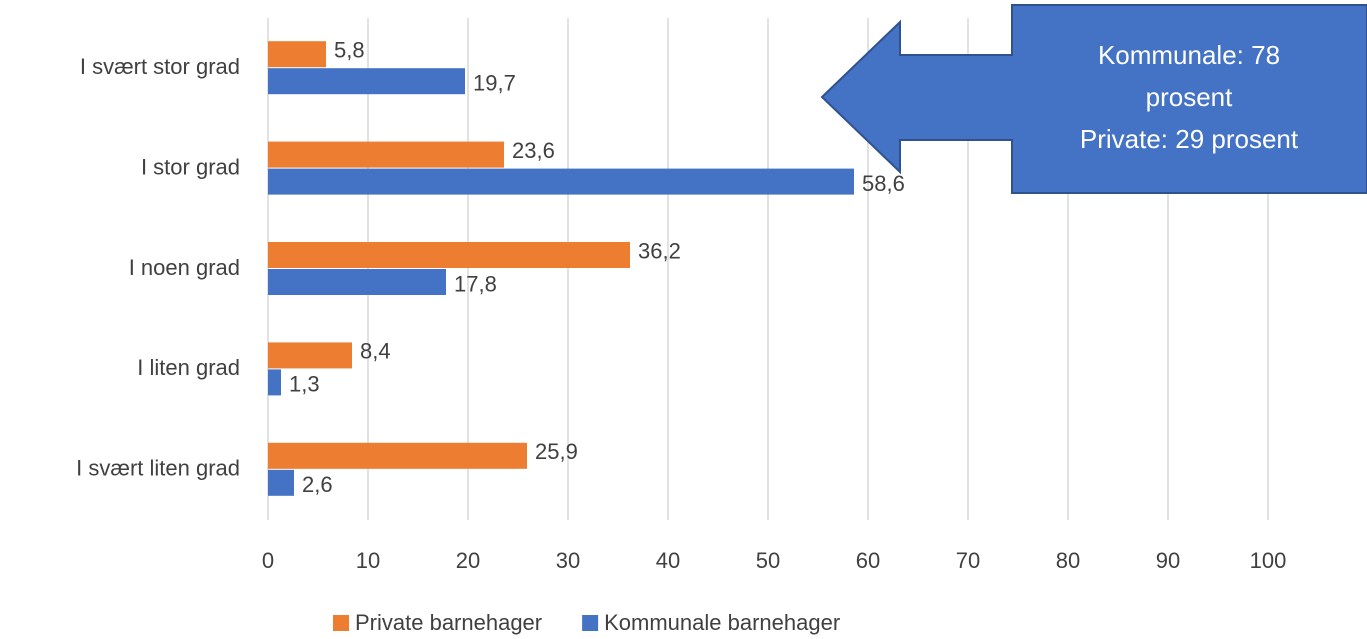 The width and height of the screenshot is (1367, 639). Describe the element at coordinates (659, 250) in the screenshot. I see `value-label: 36,2` at that location.